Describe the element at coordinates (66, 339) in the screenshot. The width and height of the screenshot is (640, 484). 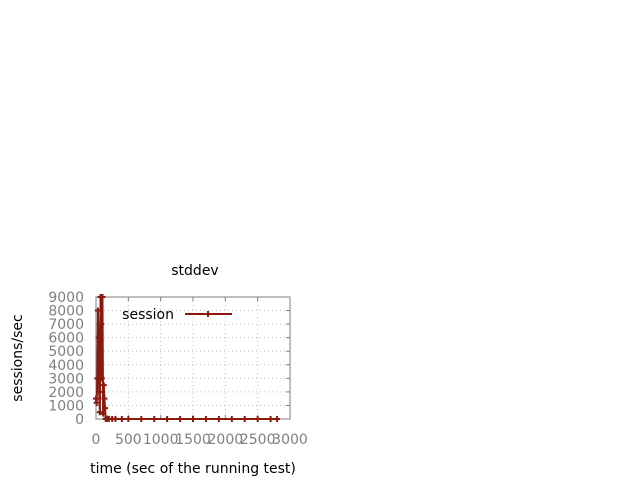
I see `y-tick-label: 6000` at that location.